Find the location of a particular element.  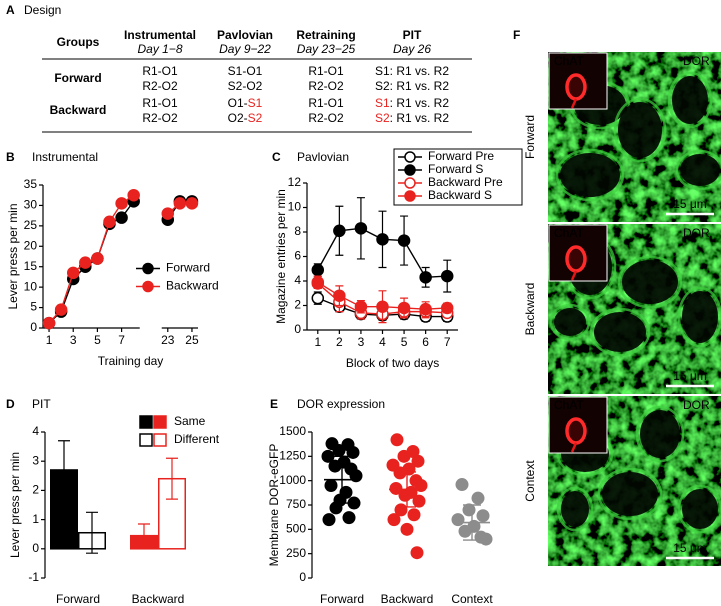

cell-text: S2 is located at coordinates (255, 118).